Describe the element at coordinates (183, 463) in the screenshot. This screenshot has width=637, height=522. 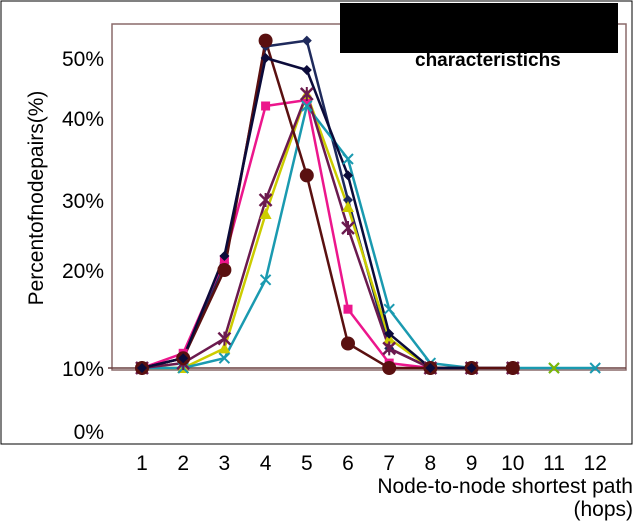
I see `x-tick-label: 2` at that location.